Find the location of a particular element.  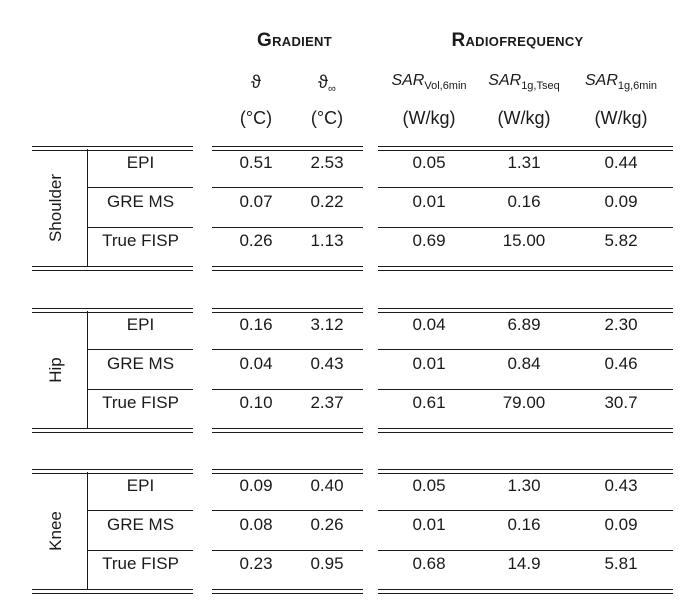

column-header-theta-inf: ϑ∞ is located at coordinates (327, 83).